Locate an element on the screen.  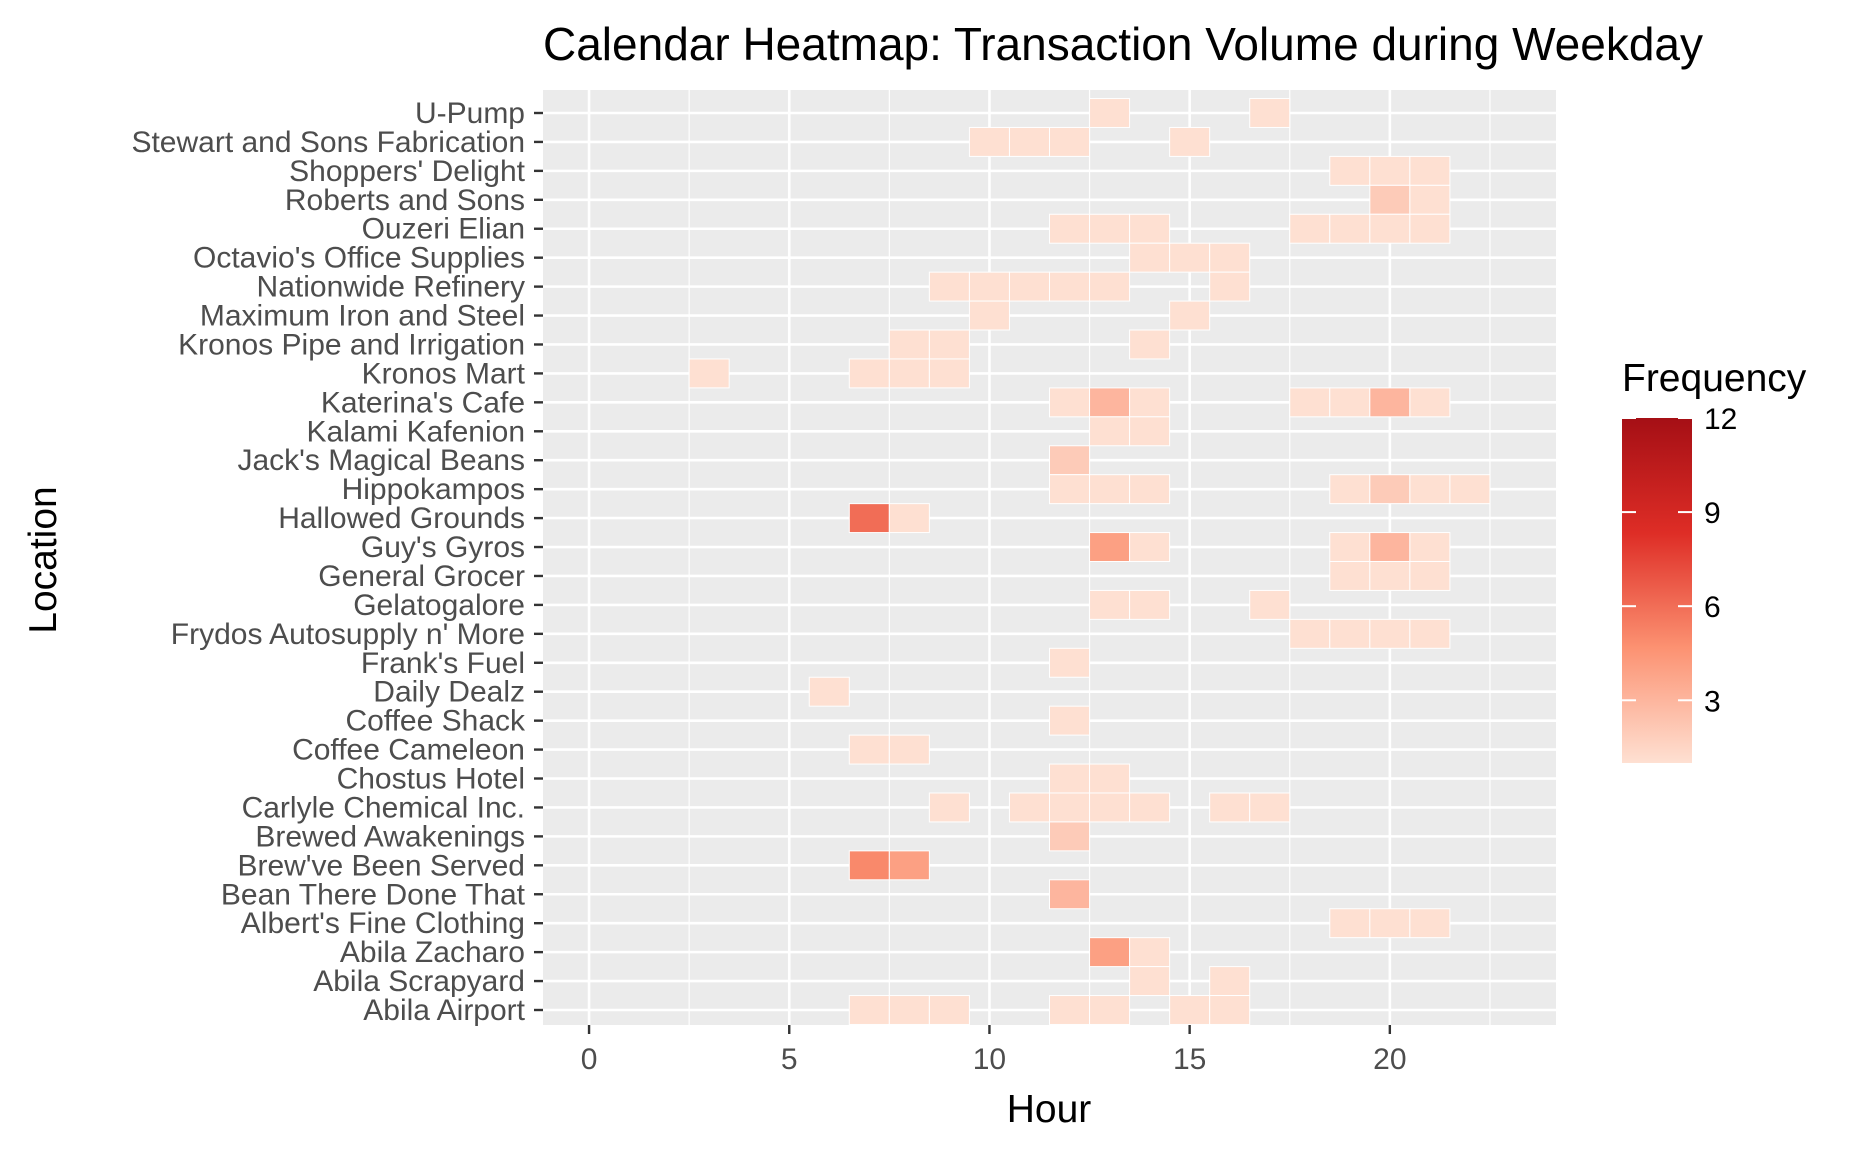
legend-colorbar is located at coordinates (1657, 590).